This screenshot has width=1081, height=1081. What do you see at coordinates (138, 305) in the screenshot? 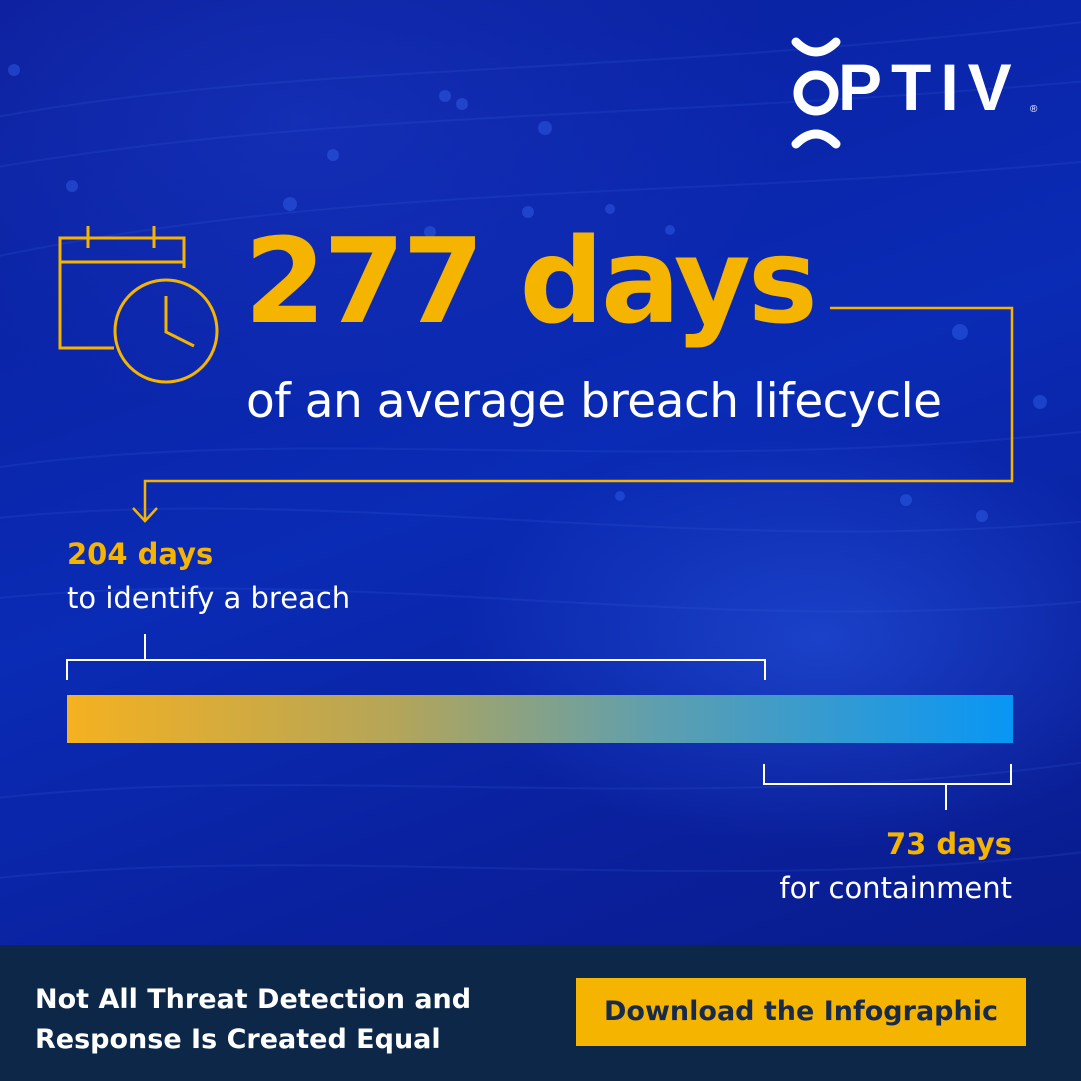
I see `calendar-clock-icon` at bounding box center [138, 305].